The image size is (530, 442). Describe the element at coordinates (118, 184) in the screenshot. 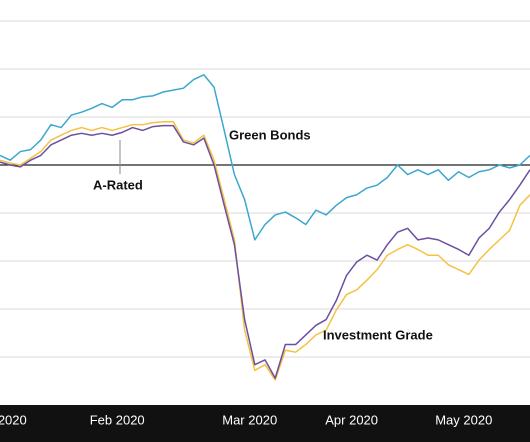

I see `series-label: A-Rated` at that location.